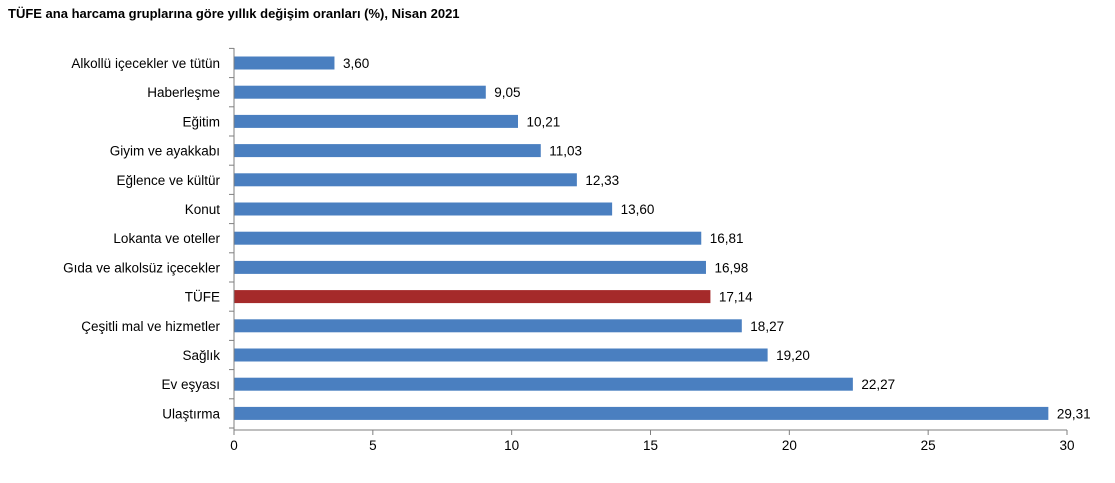 The height and width of the screenshot is (483, 1115). I want to click on category-label: Lokanta ve oteller, so click(166, 238).